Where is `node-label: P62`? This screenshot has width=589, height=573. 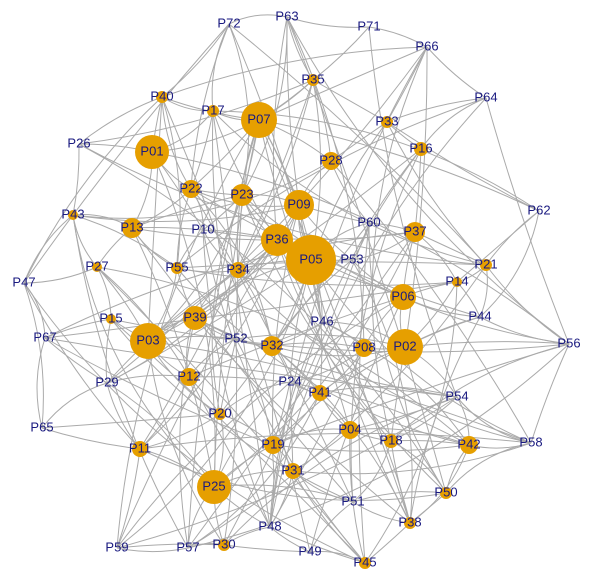
node-label: P62 is located at coordinates (538, 209).